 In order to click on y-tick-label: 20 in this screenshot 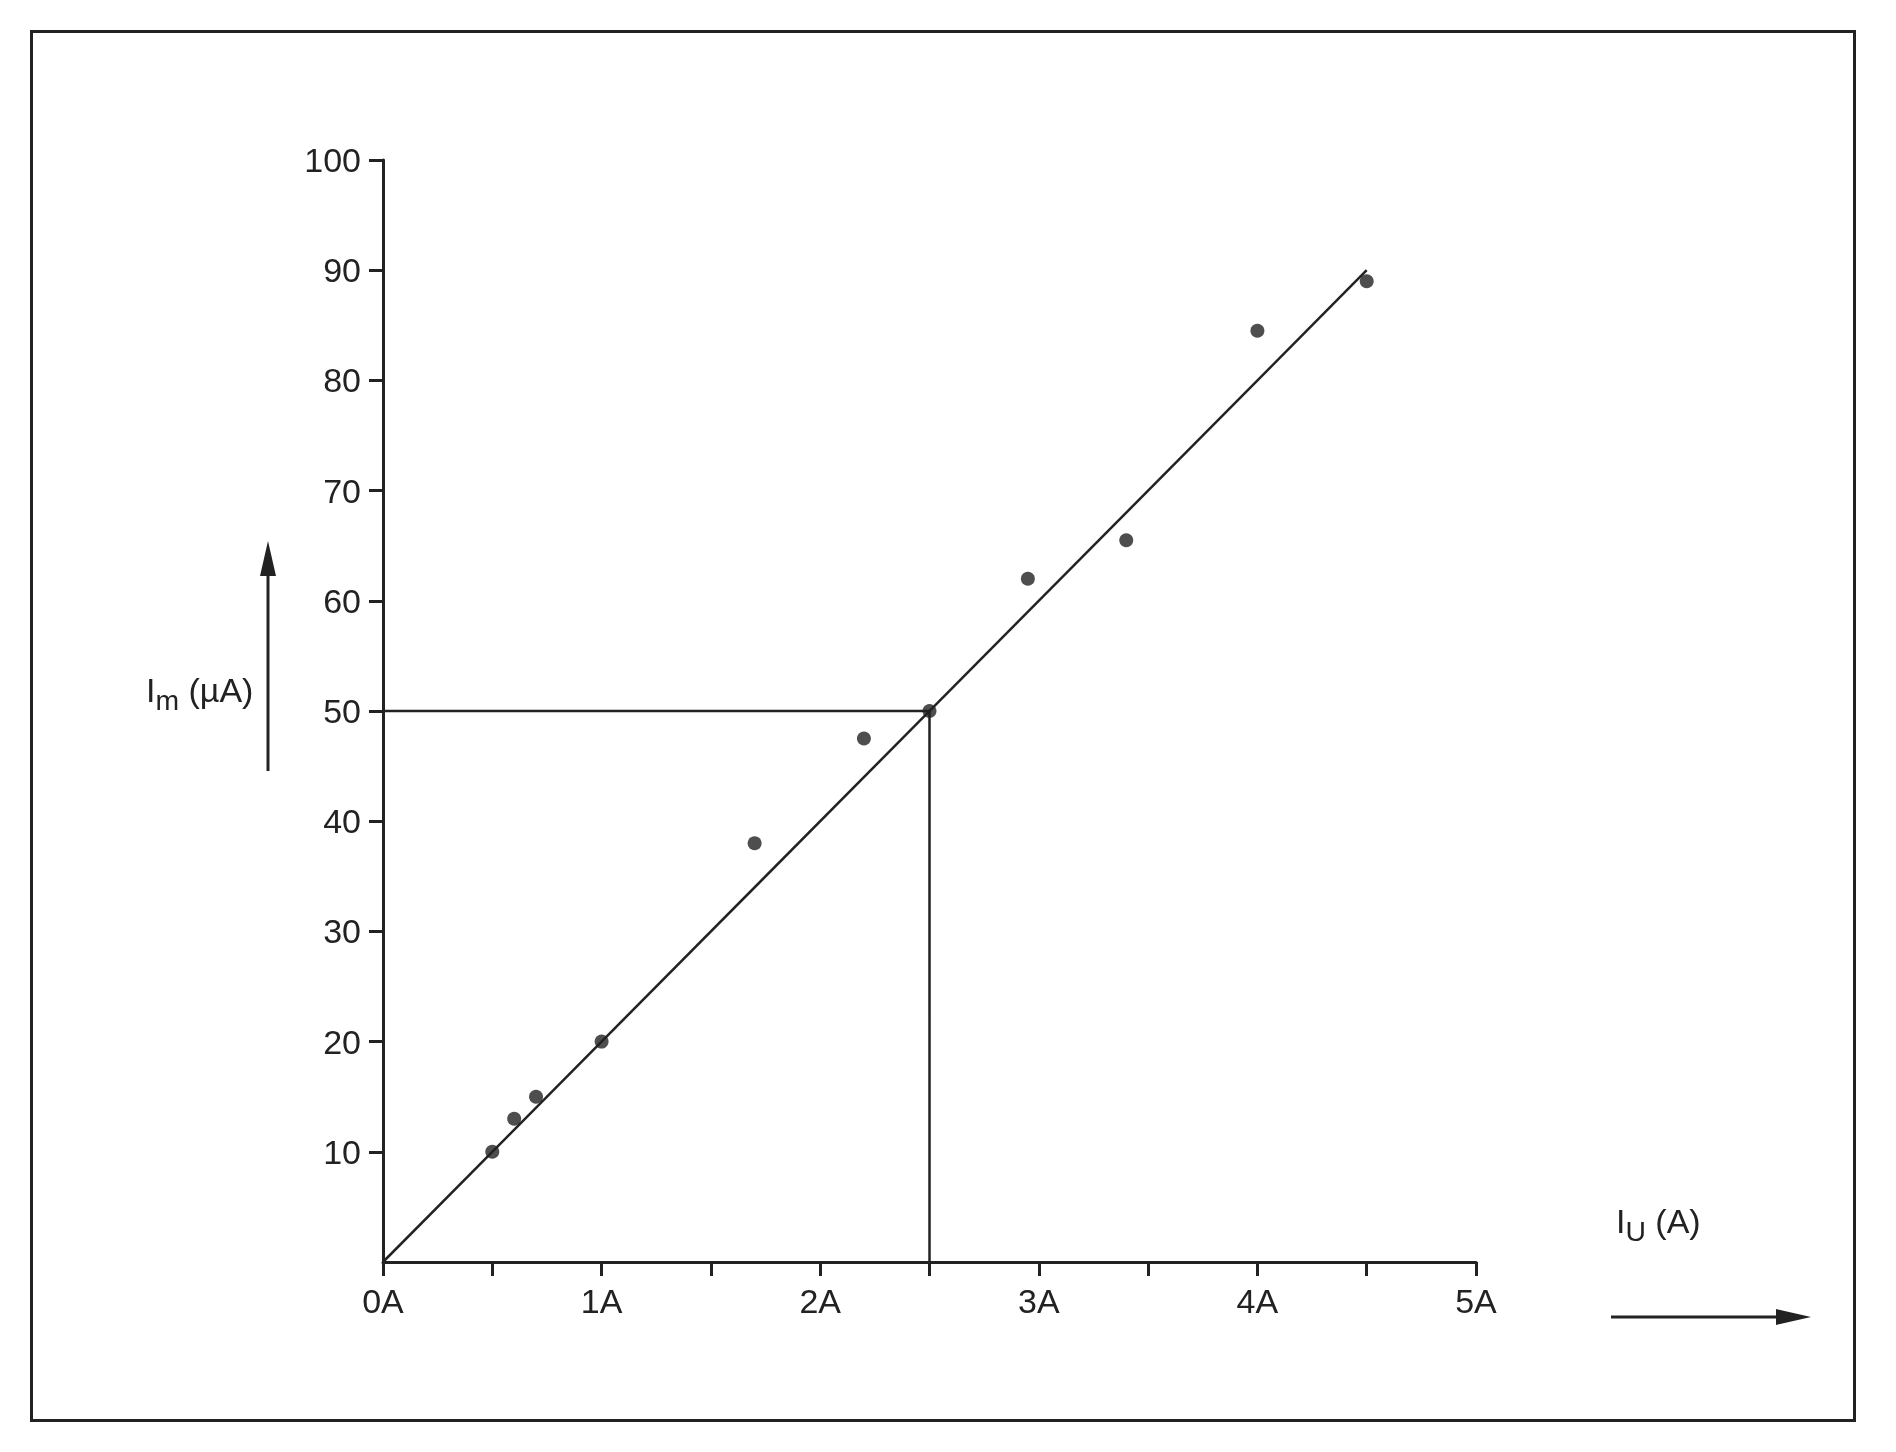, I will do `click(342, 1041)`.